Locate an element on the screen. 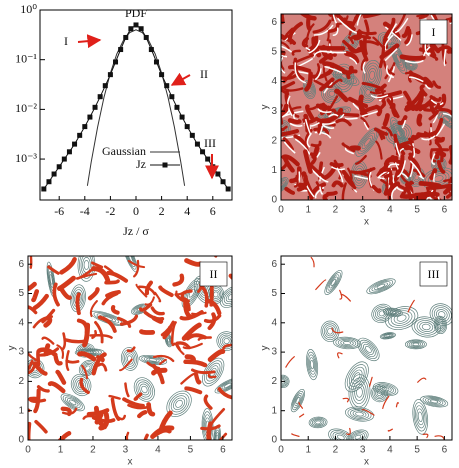  annotation-arrow is located at coordinates (180, 79).